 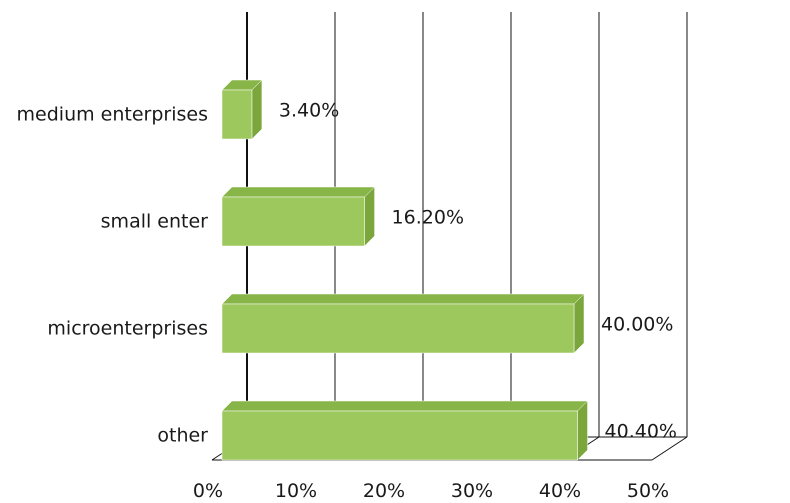 I want to click on floor-gridline, so click(x=669, y=448).